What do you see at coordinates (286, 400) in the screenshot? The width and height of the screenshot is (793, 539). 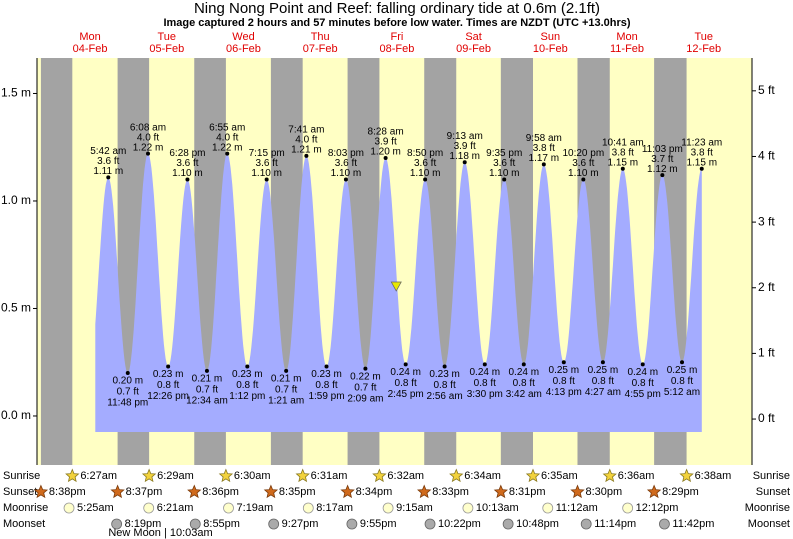 I see `tide-time: 1:21 am` at bounding box center [286, 400].